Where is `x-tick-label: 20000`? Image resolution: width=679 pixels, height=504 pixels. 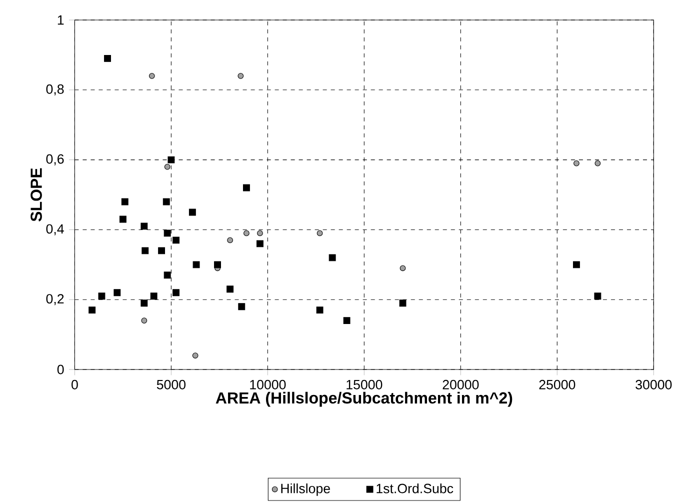
x-tick-label: 20000 is located at coordinates (460, 385).